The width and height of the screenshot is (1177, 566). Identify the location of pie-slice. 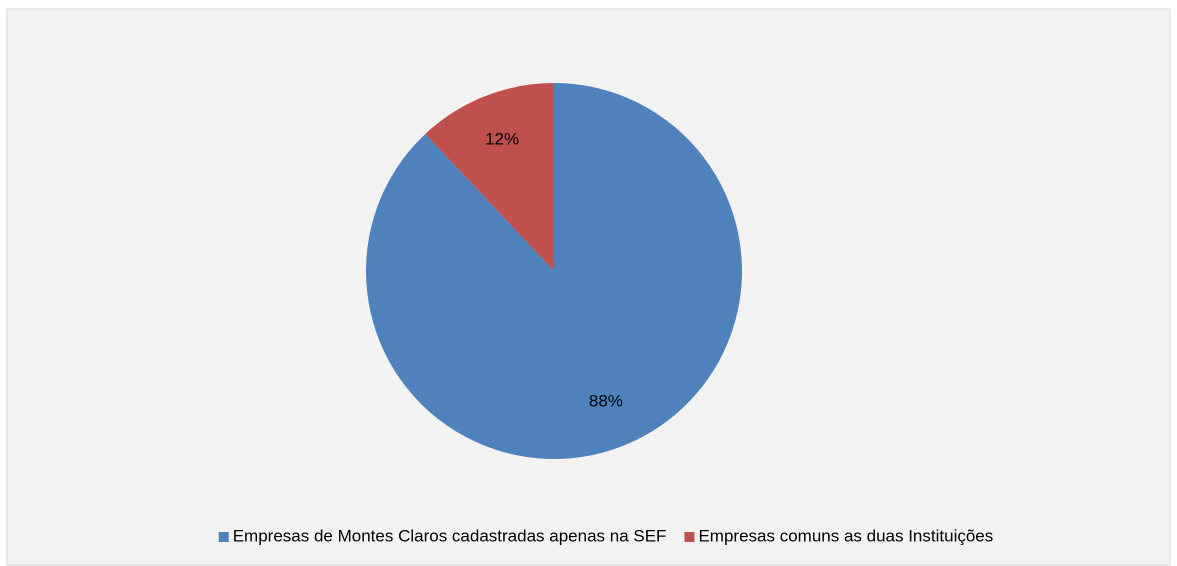
(489, 177).